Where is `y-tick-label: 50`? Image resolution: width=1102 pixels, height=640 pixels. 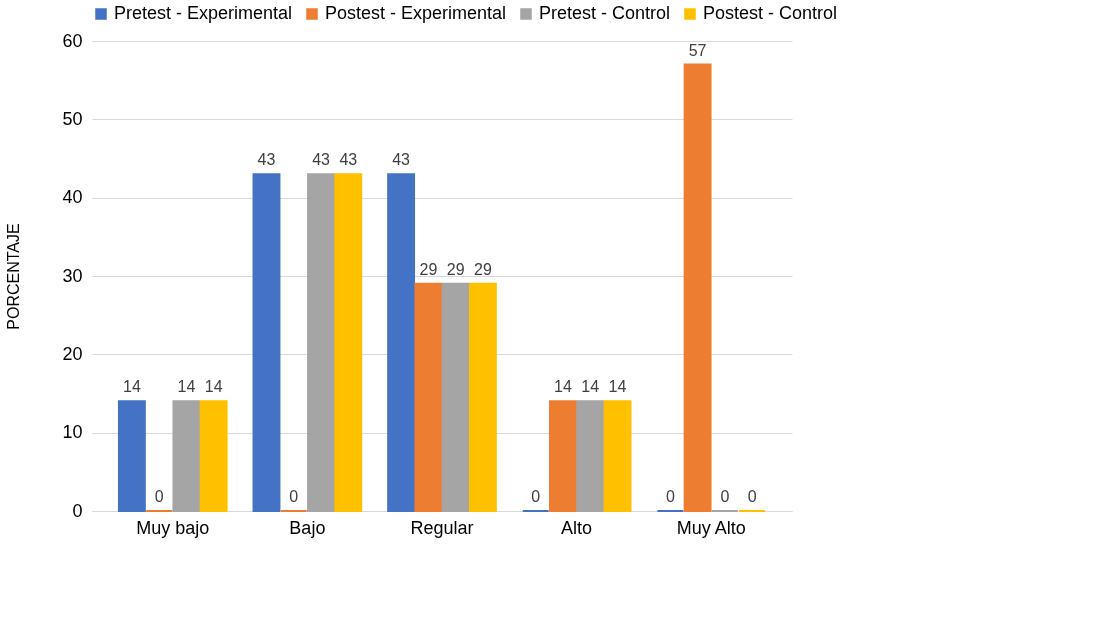 y-tick-label: 50 is located at coordinates (72, 118).